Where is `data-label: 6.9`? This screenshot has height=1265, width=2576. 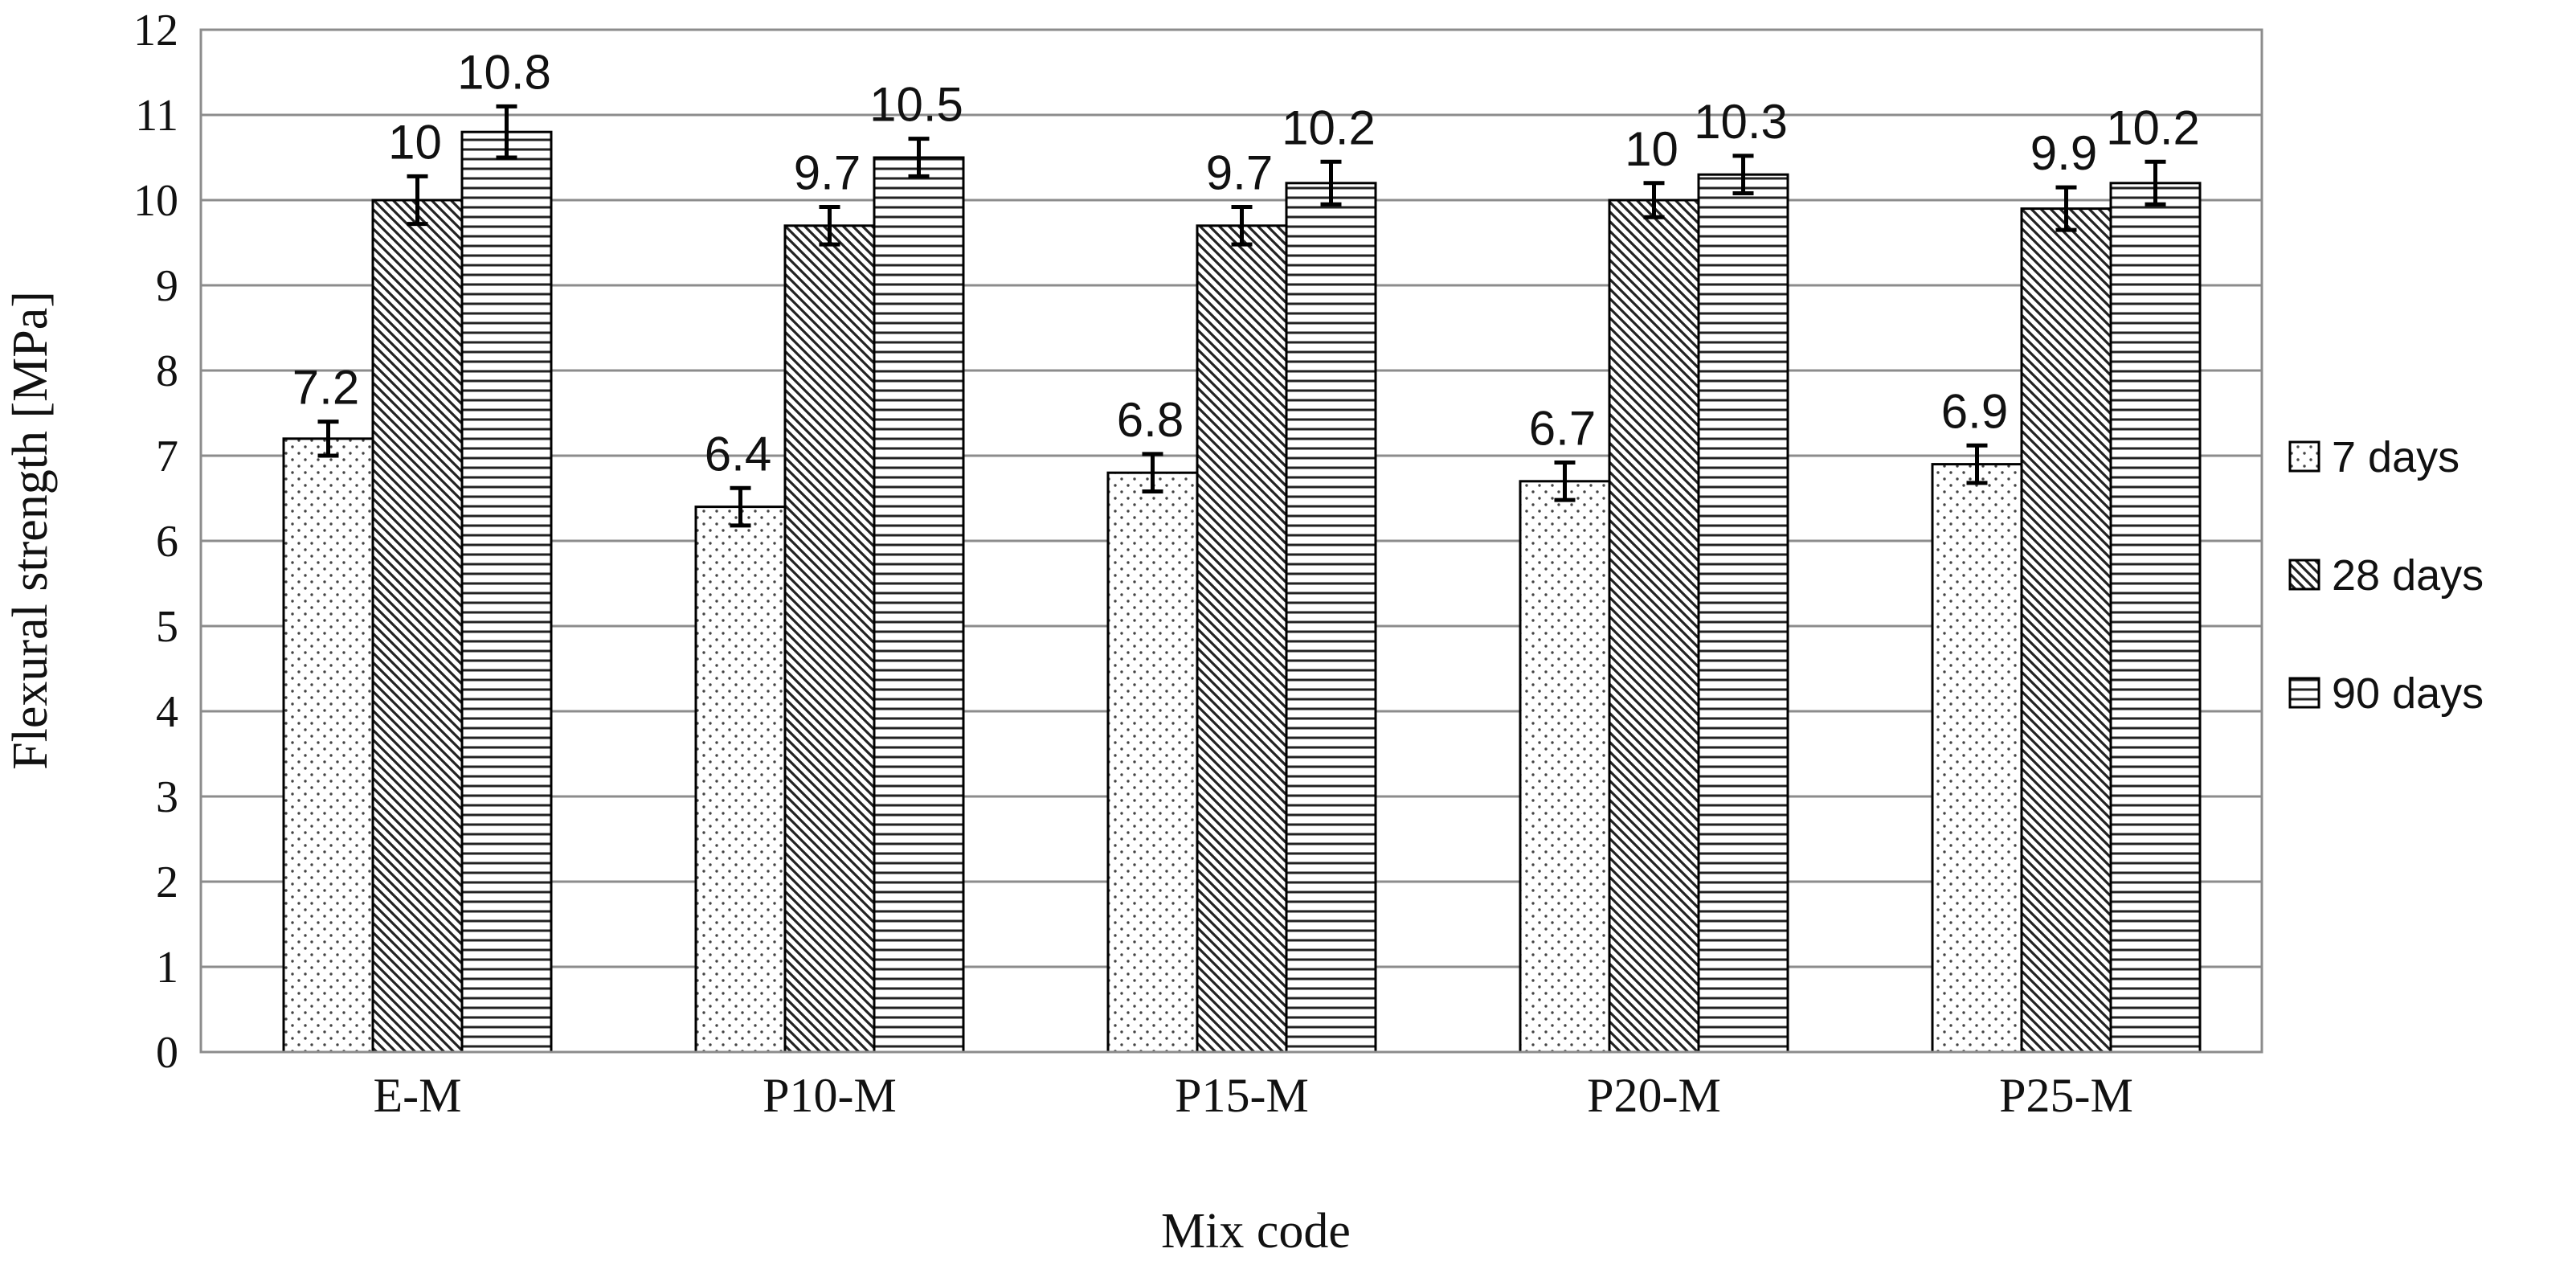
data-label: 6.9 is located at coordinates (1974, 411).